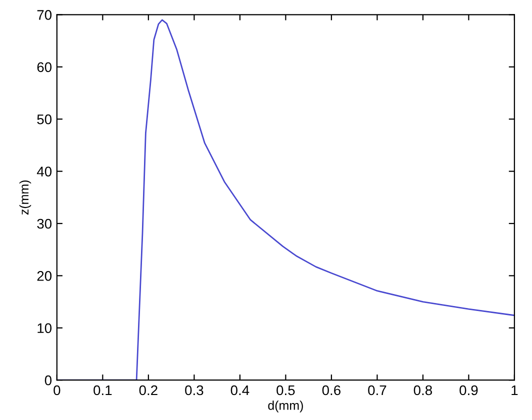 The width and height of the screenshot is (532, 420). Describe the element at coordinates (44, 67) in the screenshot. I see `y-tick-label: 60` at that location.